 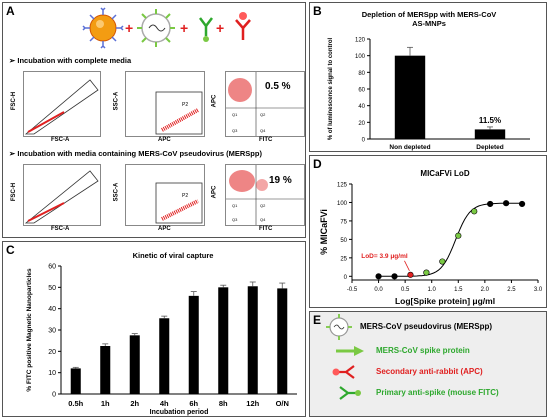 I want to click on flow-plot-quadrant-2: Q1 Q2 Q3 Q4, so click(x=265, y=195).